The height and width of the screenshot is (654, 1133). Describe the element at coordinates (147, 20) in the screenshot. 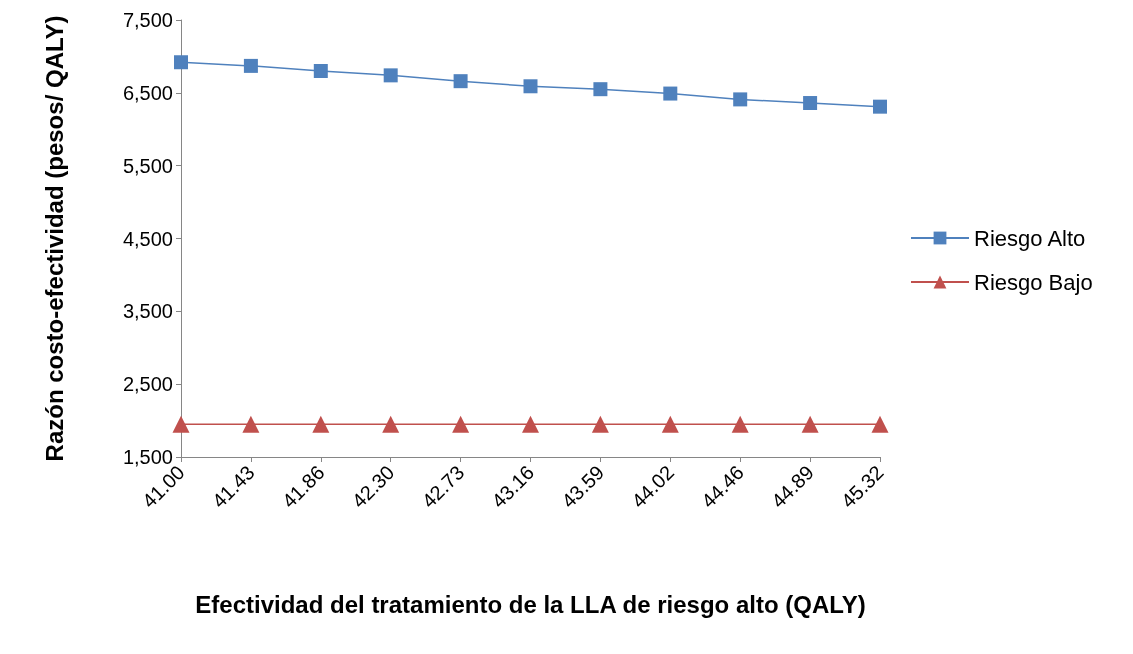

I see `y-tick-label: 7,500` at that location.